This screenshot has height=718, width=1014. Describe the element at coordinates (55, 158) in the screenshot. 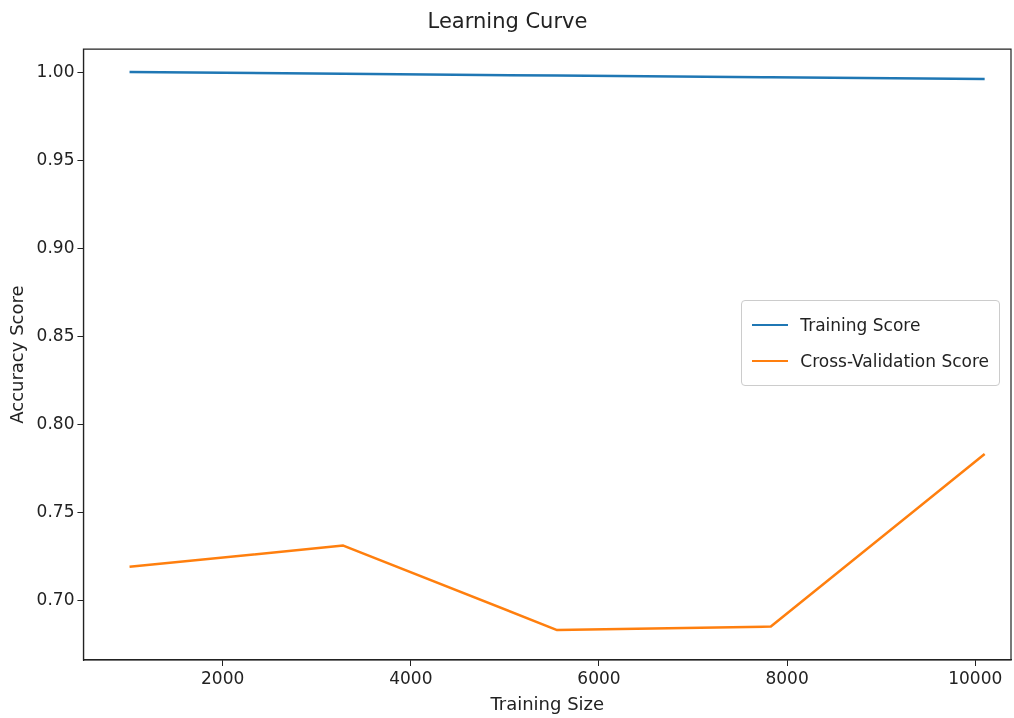

I see `y-tick-label: 0.95` at that location.